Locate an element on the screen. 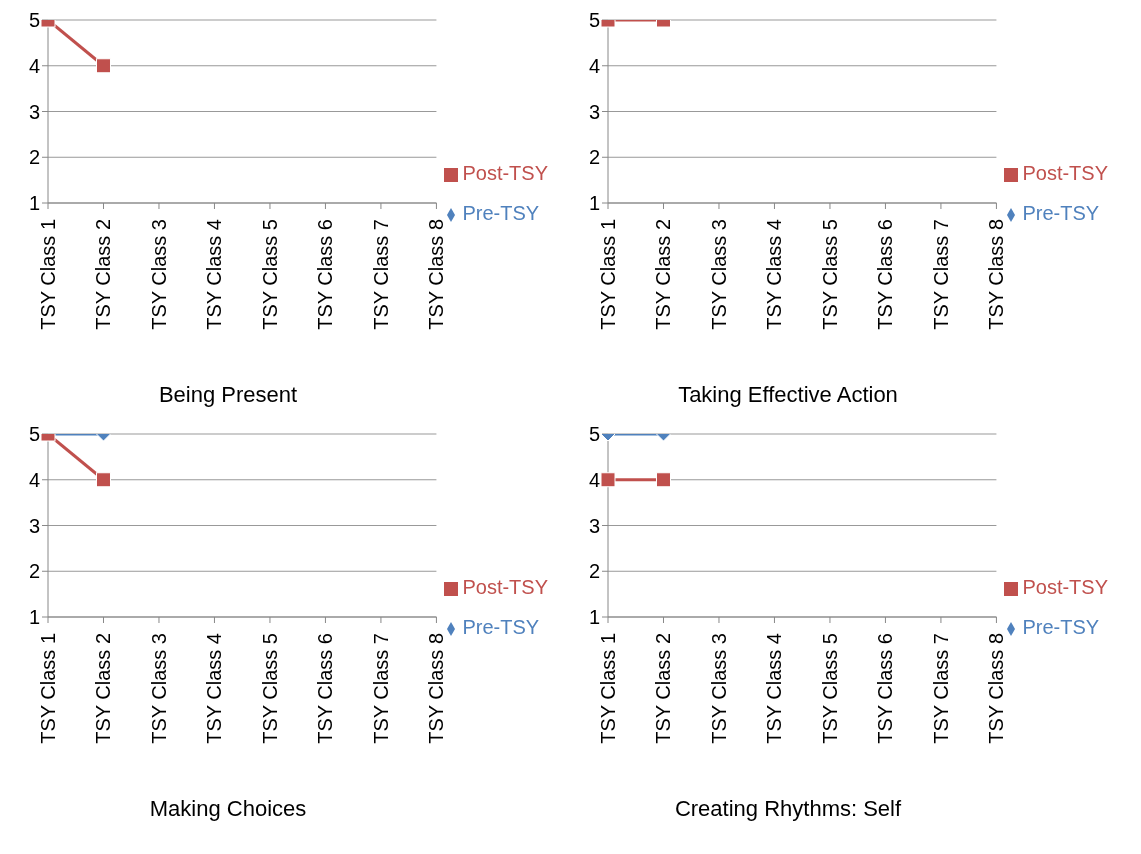 The image size is (1141, 854). text: Taking Effective Action is located at coordinates (788, 395).